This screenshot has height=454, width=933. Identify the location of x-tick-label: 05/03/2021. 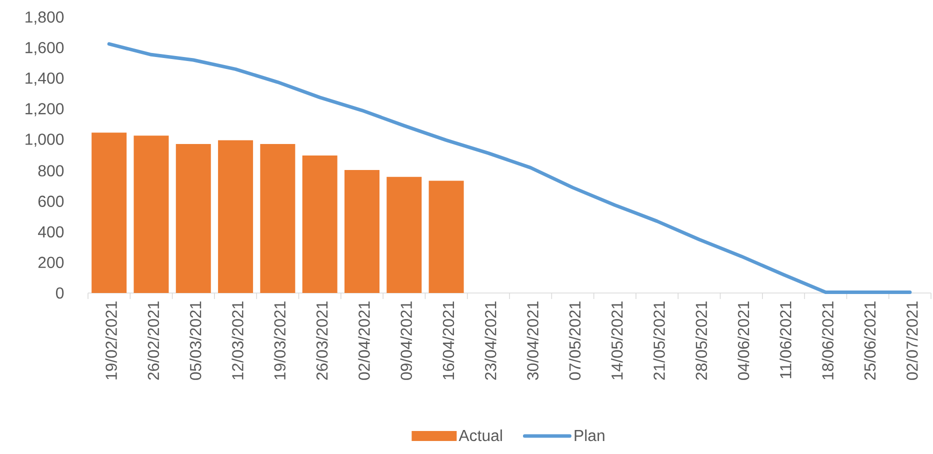
(196, 341).